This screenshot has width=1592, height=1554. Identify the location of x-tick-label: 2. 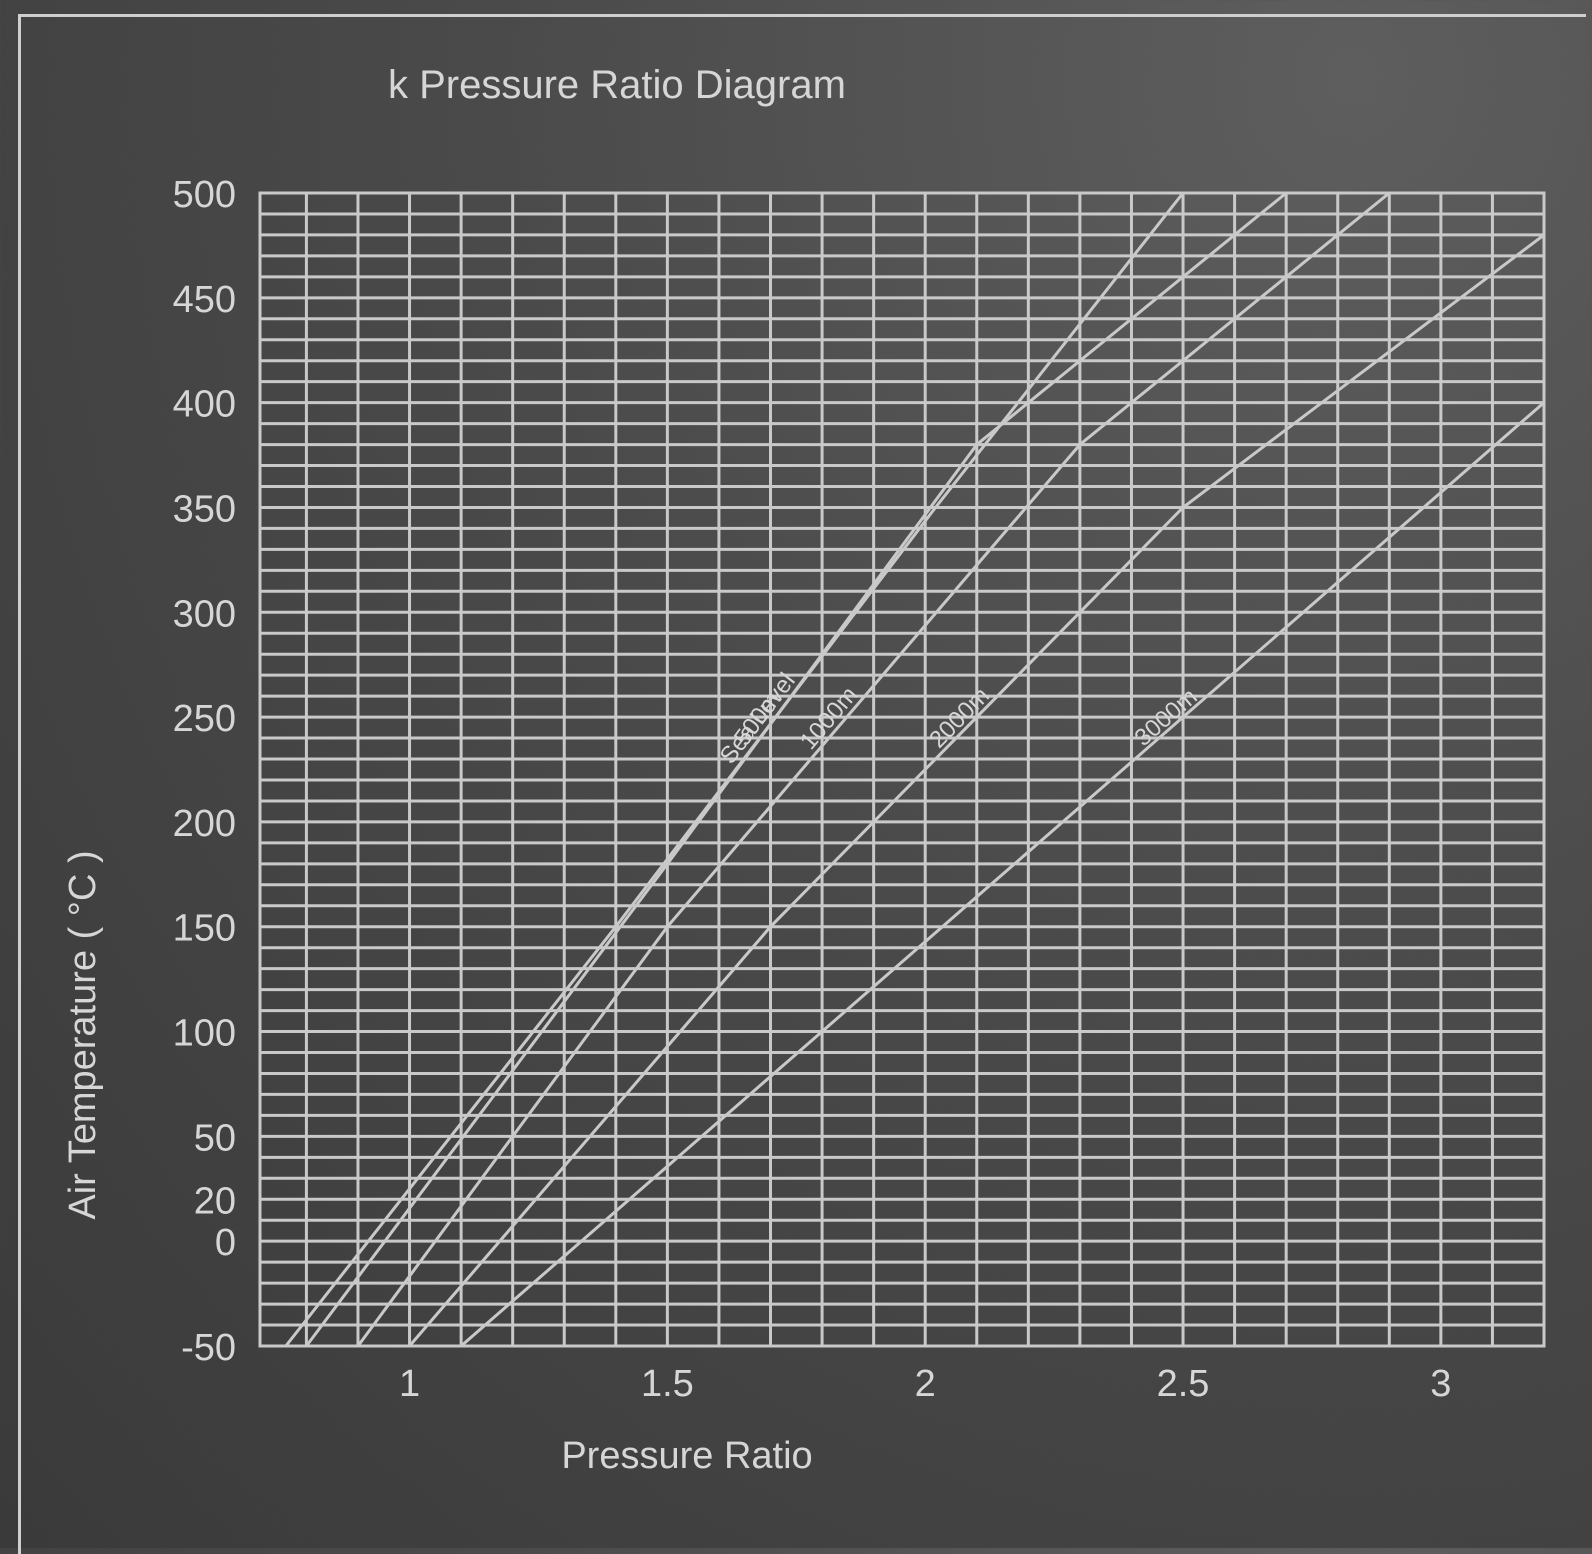
(925, 1384).